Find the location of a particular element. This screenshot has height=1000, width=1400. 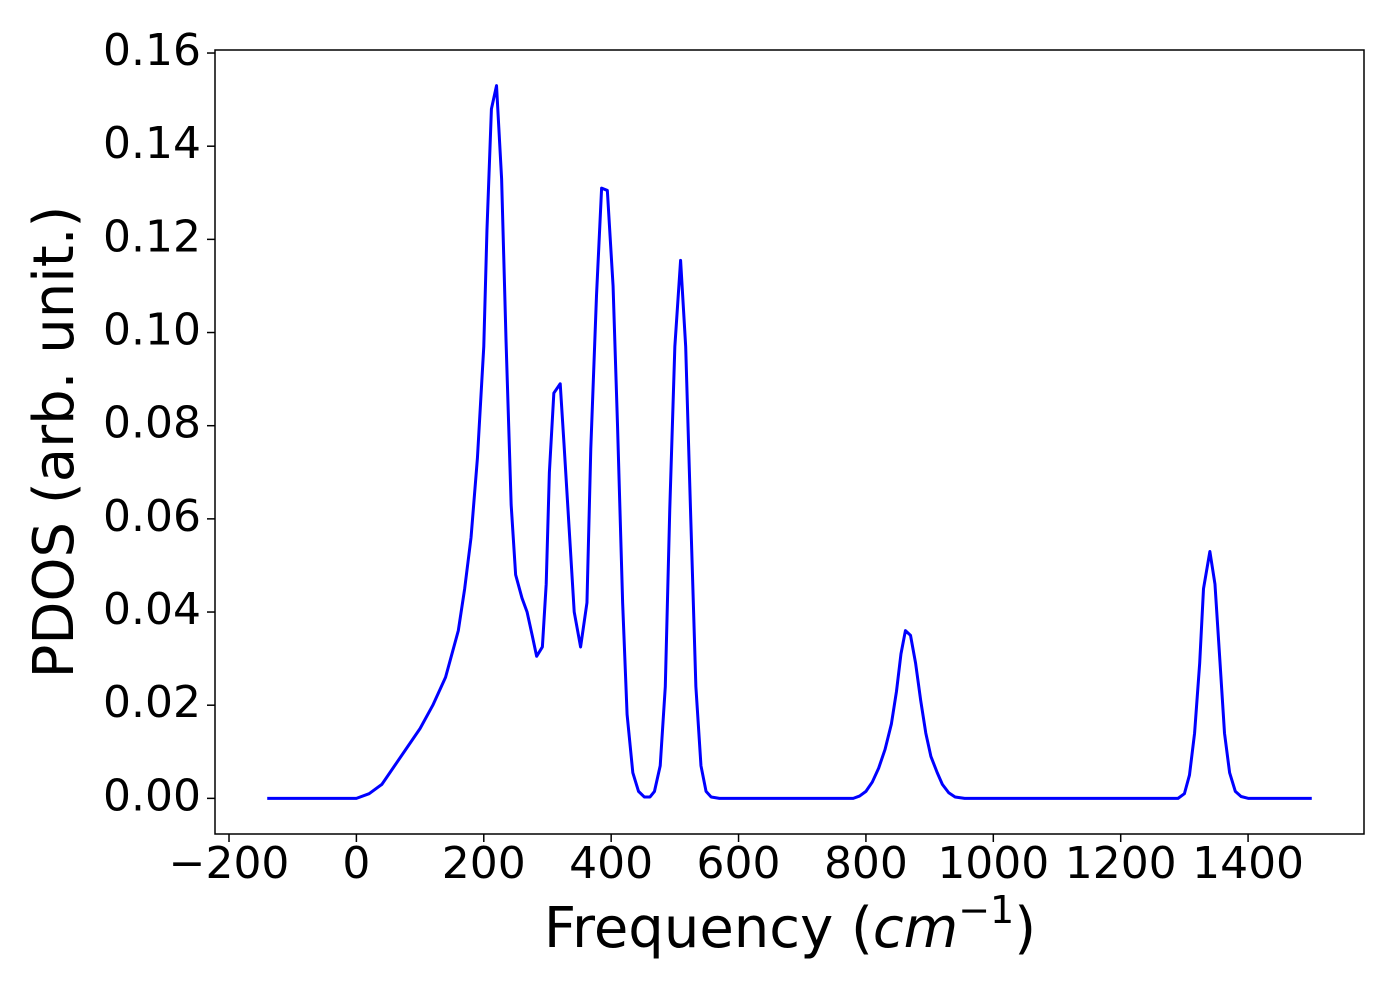

y-tick-label: 0.14 is located at coordinates (152, 143).